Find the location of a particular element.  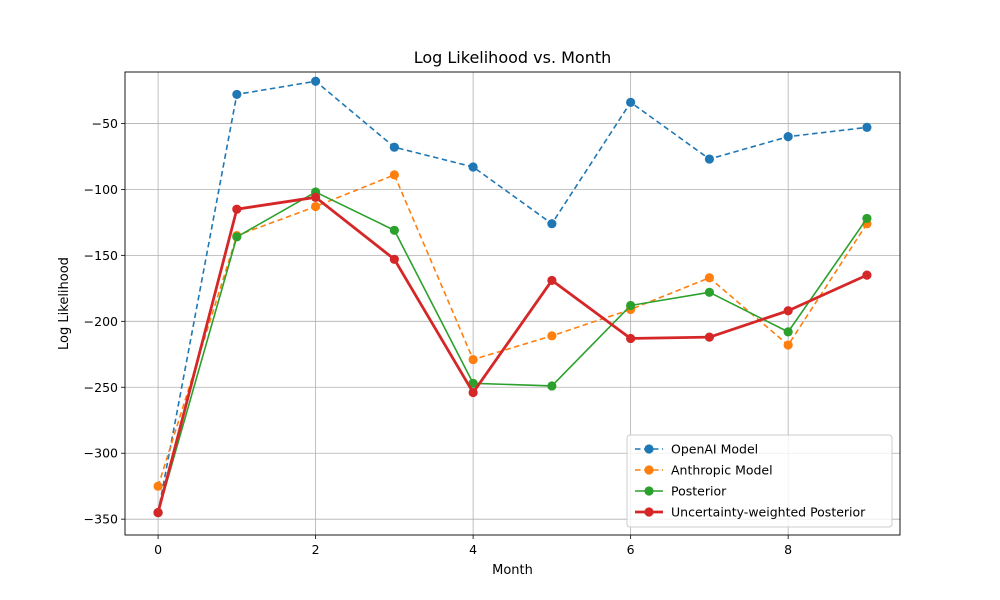

y-tick-label: −50 is located at coordinates (105, 123).